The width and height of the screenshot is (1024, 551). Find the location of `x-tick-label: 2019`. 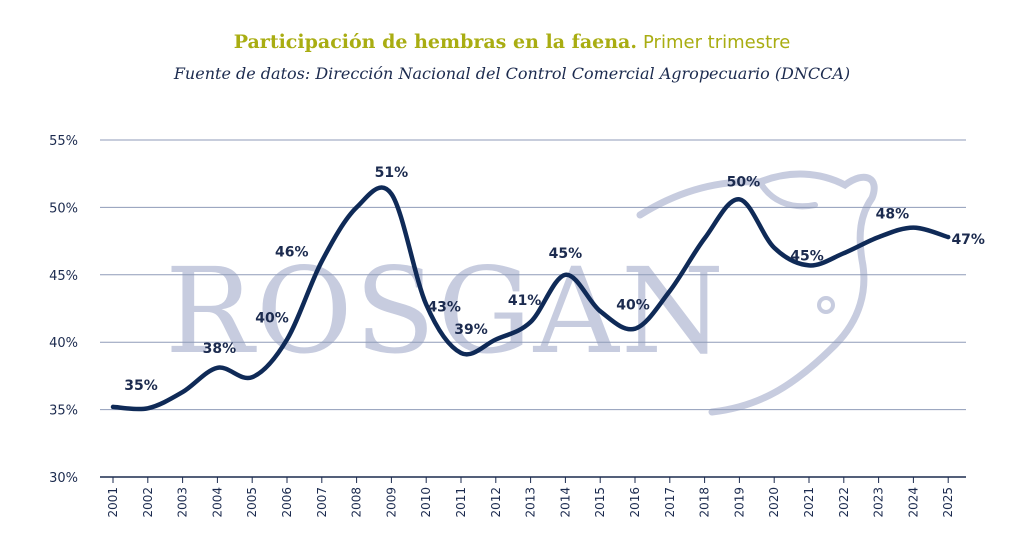

x-tick-label: 2019 is located at coordinates (739, 502).